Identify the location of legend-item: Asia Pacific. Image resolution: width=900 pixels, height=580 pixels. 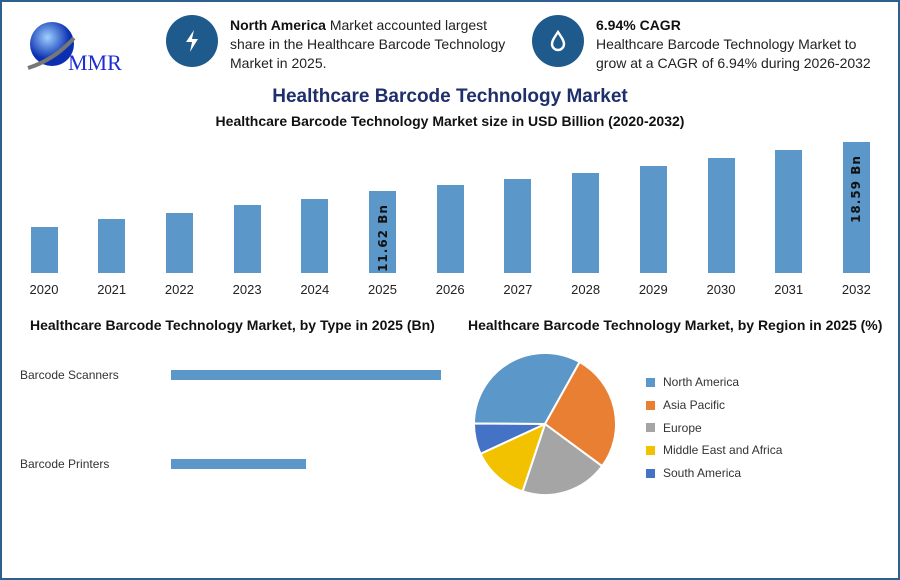
(714, 405).